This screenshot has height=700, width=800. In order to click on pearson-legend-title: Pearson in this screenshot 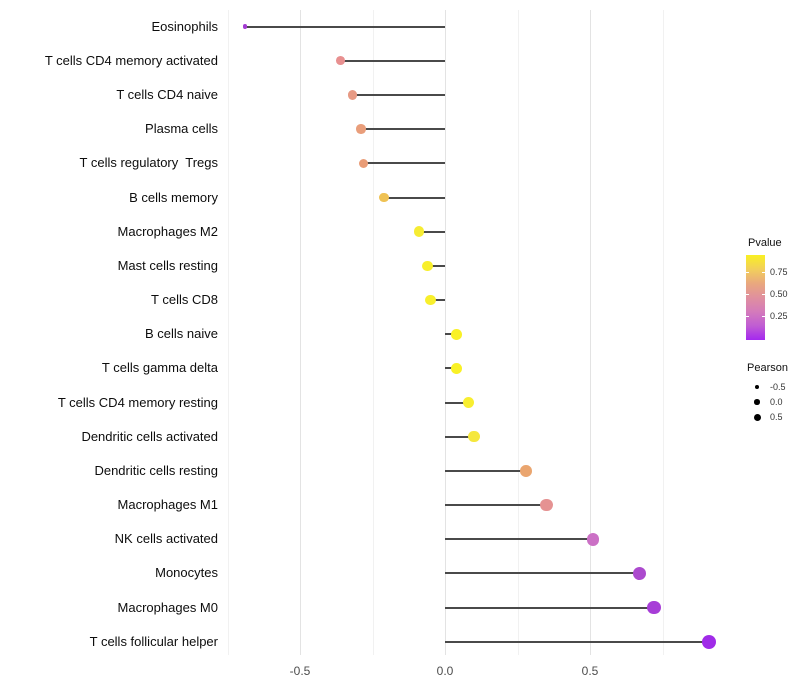, I will do `click(767, 368)`.